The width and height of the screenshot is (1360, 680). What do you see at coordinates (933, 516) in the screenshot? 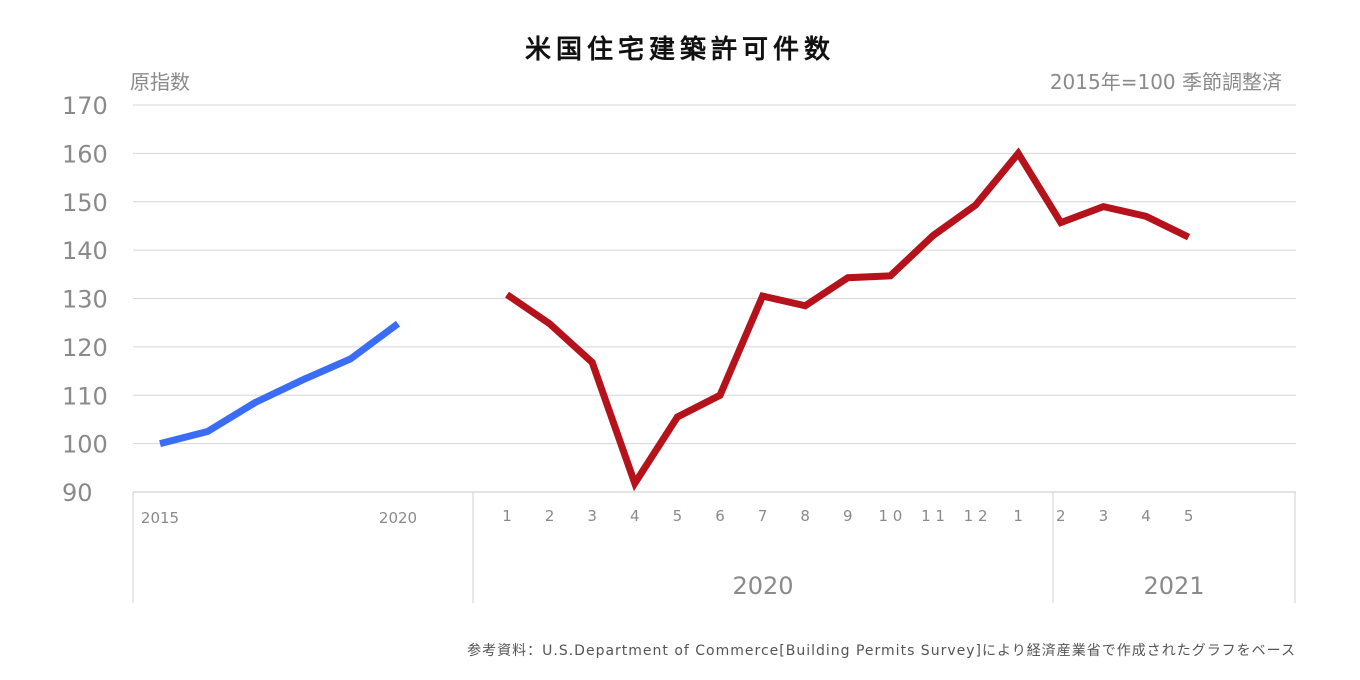
I see `x-tick-label-month: 1 1` at bounding box center [933, 516].